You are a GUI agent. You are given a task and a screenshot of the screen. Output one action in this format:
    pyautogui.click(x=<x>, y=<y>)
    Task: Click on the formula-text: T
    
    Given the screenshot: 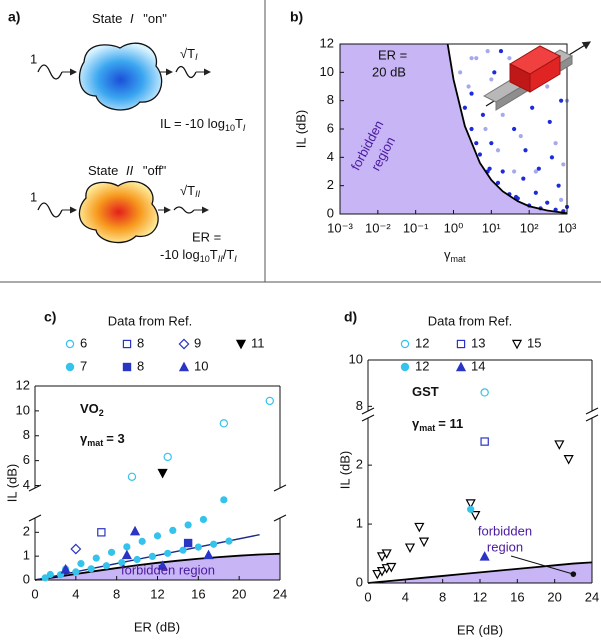 What is the action you would take?
    pyautogui.click(x=214, y=254)
    